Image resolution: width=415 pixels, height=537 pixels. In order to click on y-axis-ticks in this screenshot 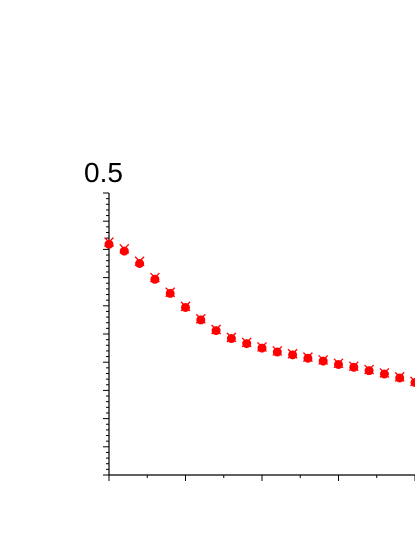, I will do `click(106, 334)`.